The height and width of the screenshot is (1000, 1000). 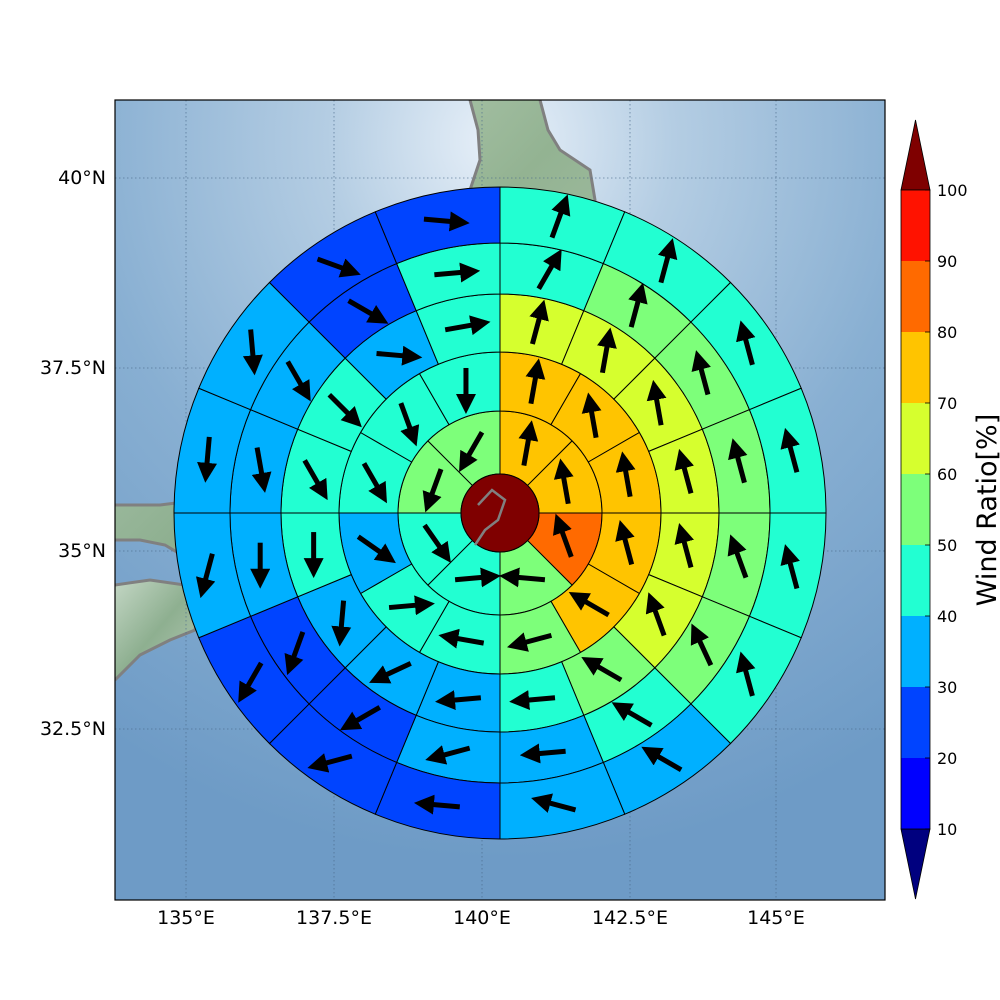 I want to click on x-axis-ticks: 135°E 137.5°E 140°E 142.5°E 145°E, so click(x=481, y=918).